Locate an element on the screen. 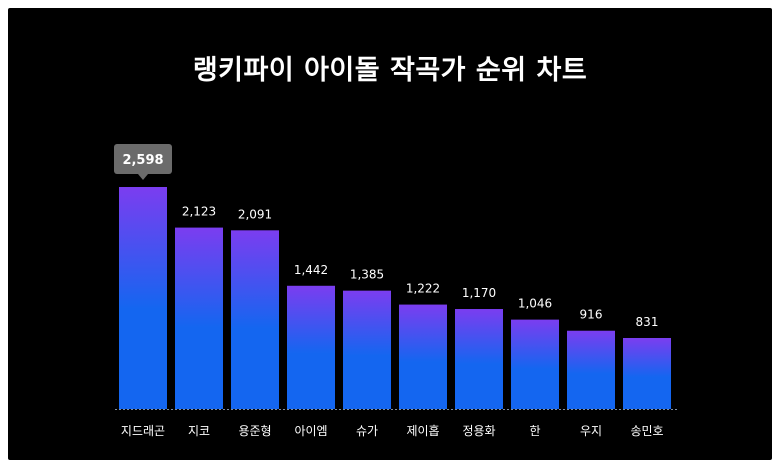 This screenshot has width=780, height=468. value-label: 2,598 is located at coordinates (142, 160).